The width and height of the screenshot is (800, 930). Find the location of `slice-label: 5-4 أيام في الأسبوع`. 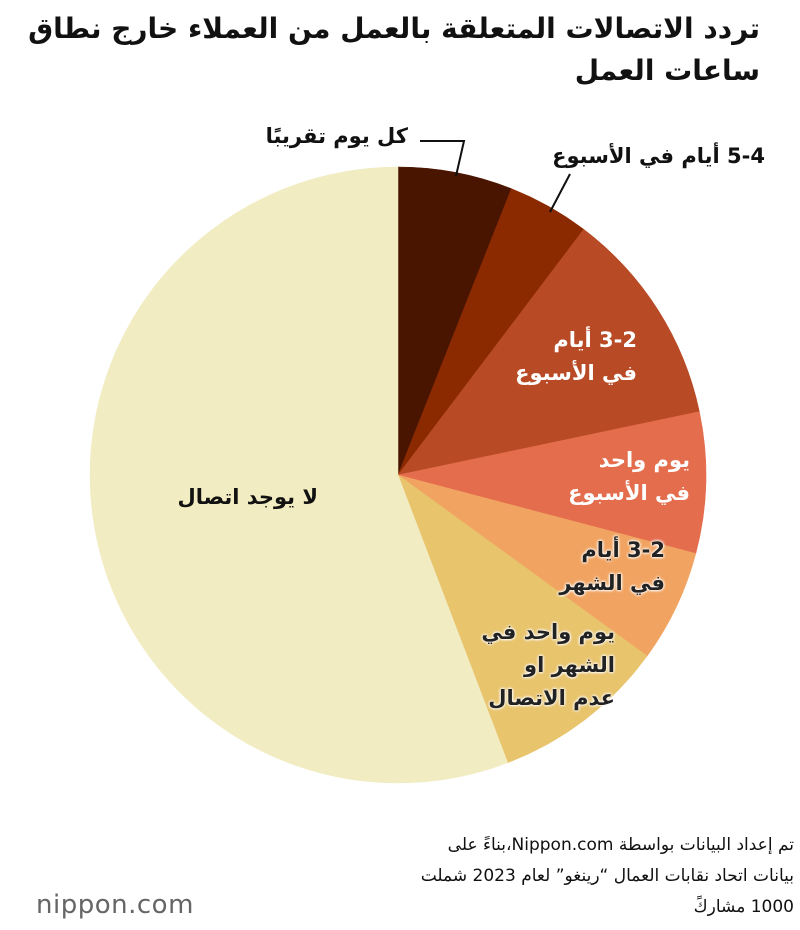

slice-label: 5-4 أيام في الأسبوع is located at coordinates (658, 156).